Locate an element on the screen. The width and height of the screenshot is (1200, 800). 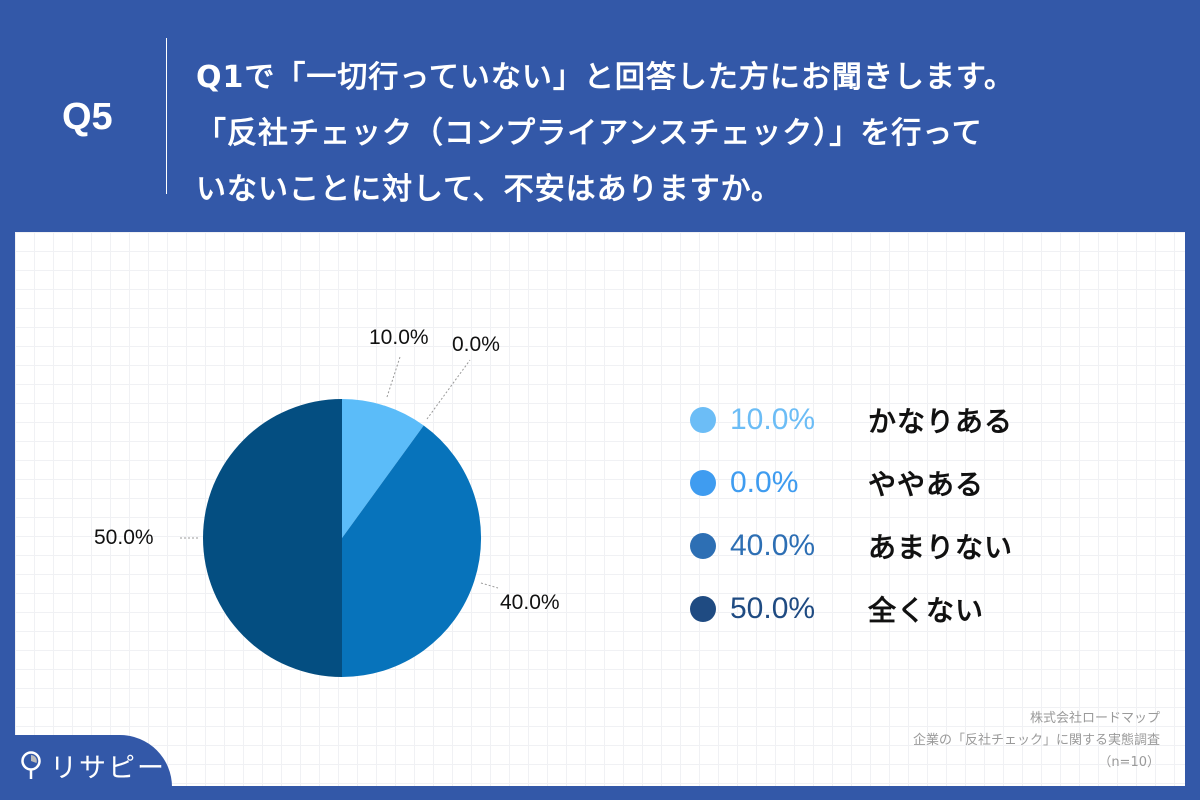
legend-percent: 0.0% is located at coordinates (764, 482).